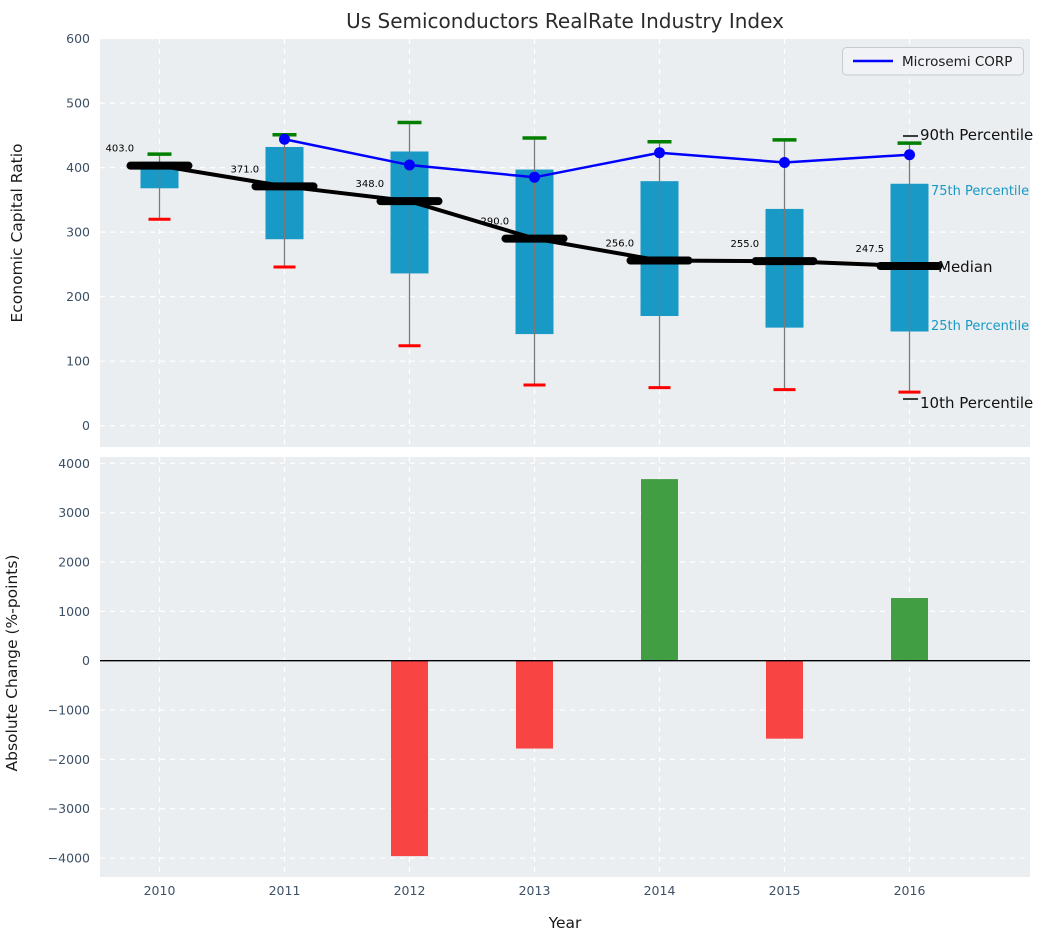  I want to click on median-value-label-2016: 247.5, so click(870, 249).